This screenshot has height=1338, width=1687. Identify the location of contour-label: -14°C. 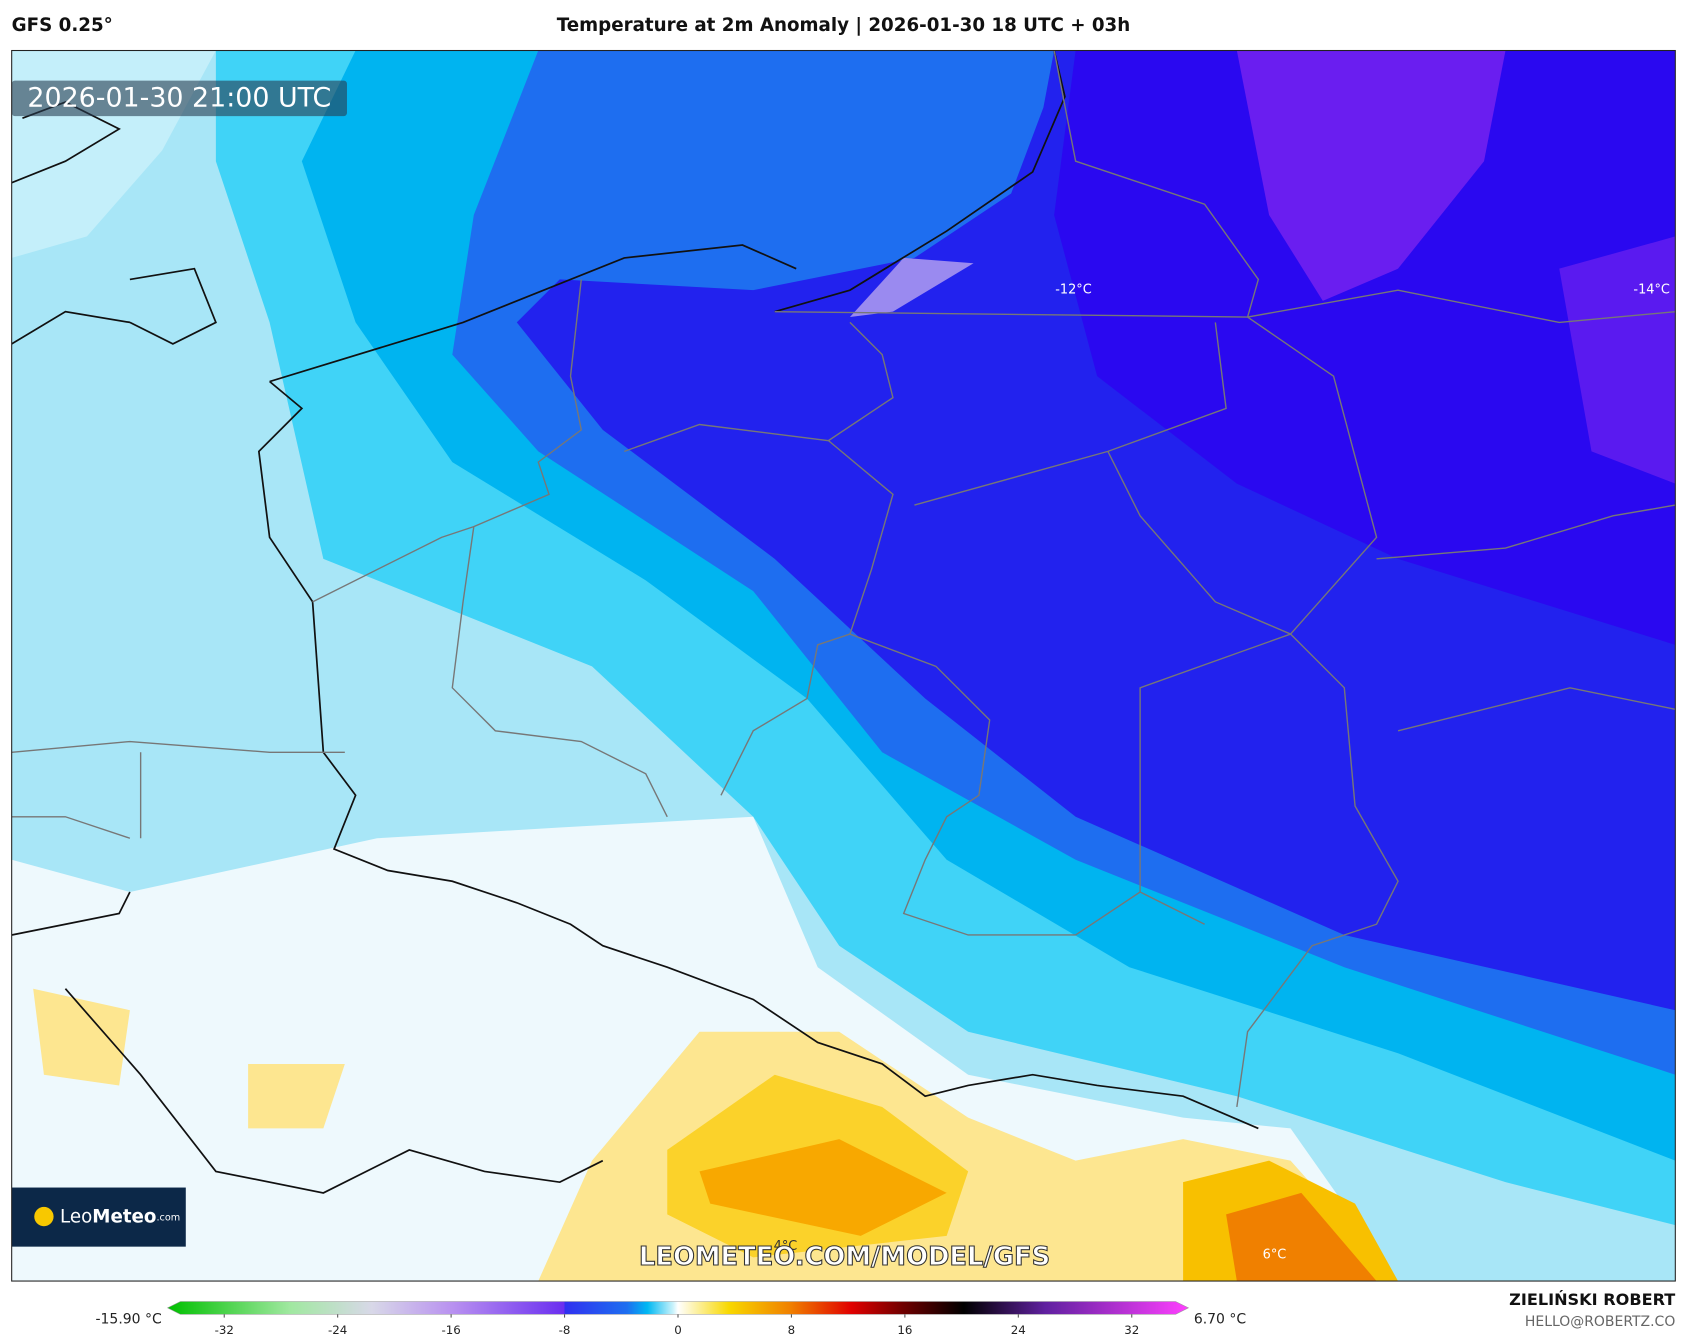
(1651, 290).